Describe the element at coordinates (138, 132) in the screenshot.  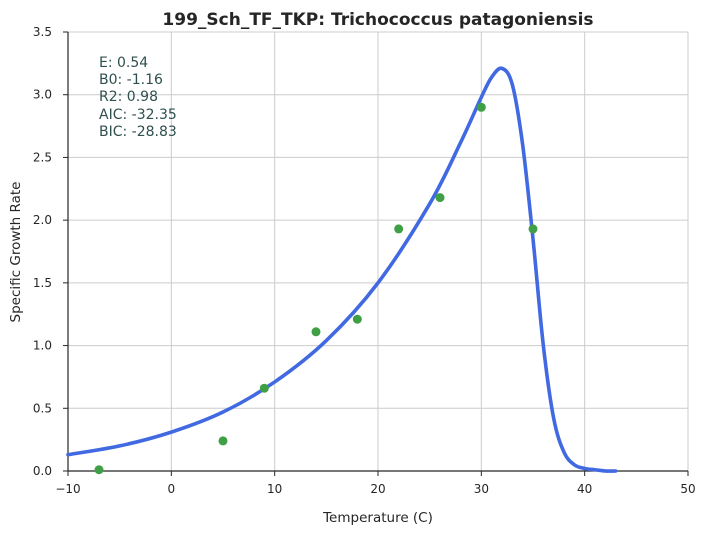
I see `stat-bic: BIC: -28.83` at that location.